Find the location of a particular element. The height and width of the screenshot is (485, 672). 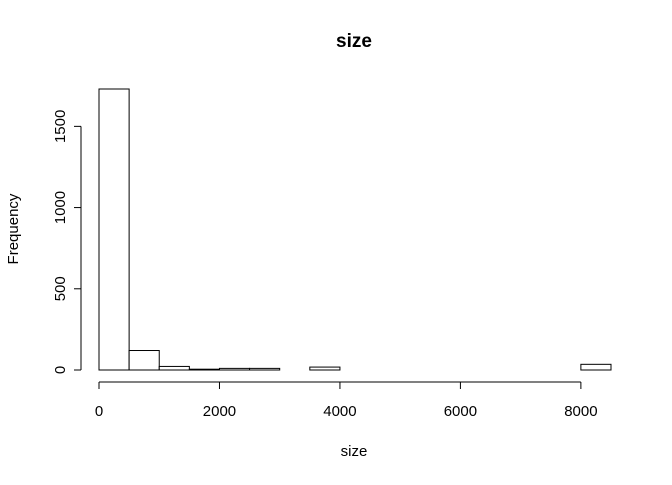

x-tick-label: 4000 is located at coordinates (339, 411).